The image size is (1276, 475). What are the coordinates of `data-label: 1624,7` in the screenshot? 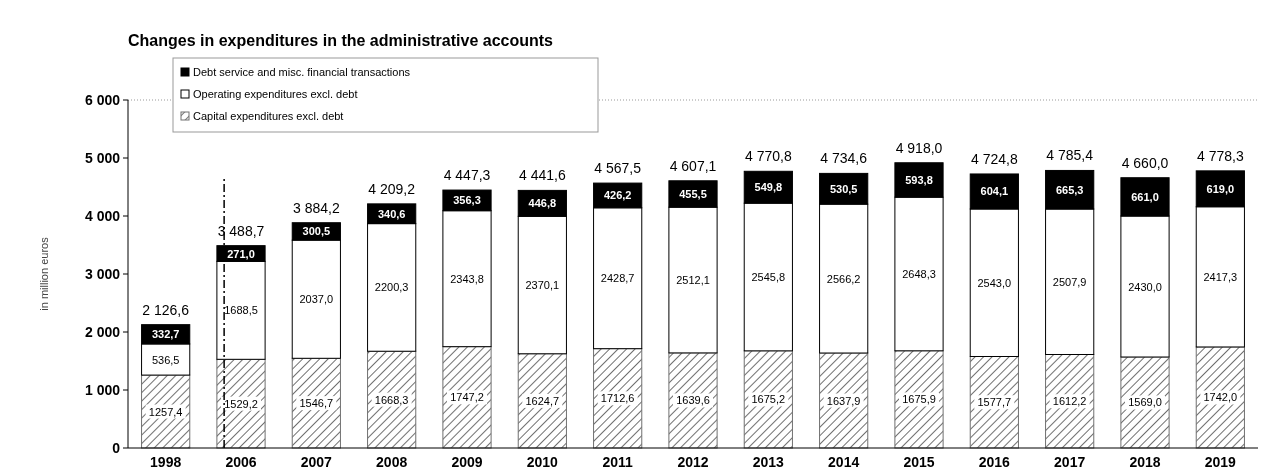 It's located at (542, 400).